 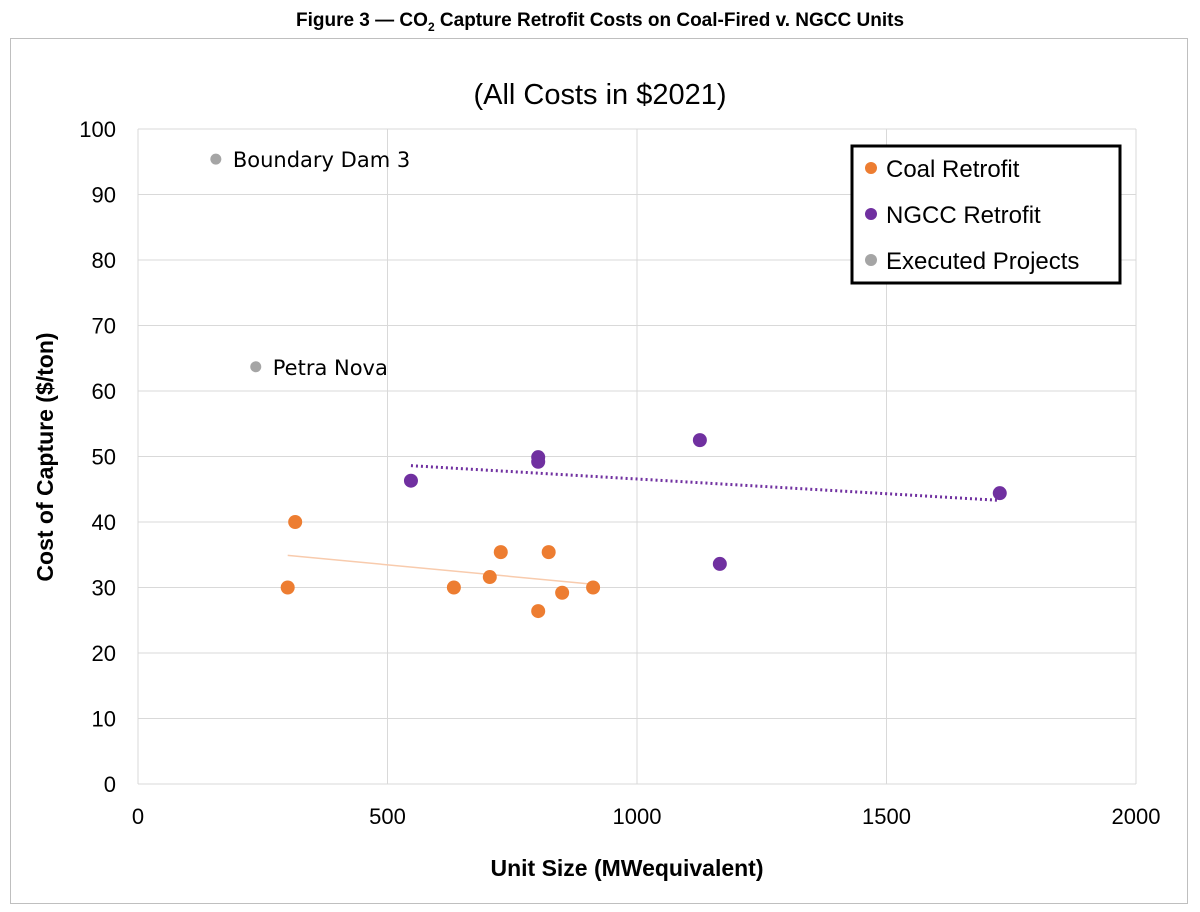 I want to click on figure-title-prefix: Figure 3 — CO, so click(x=361, y=20).